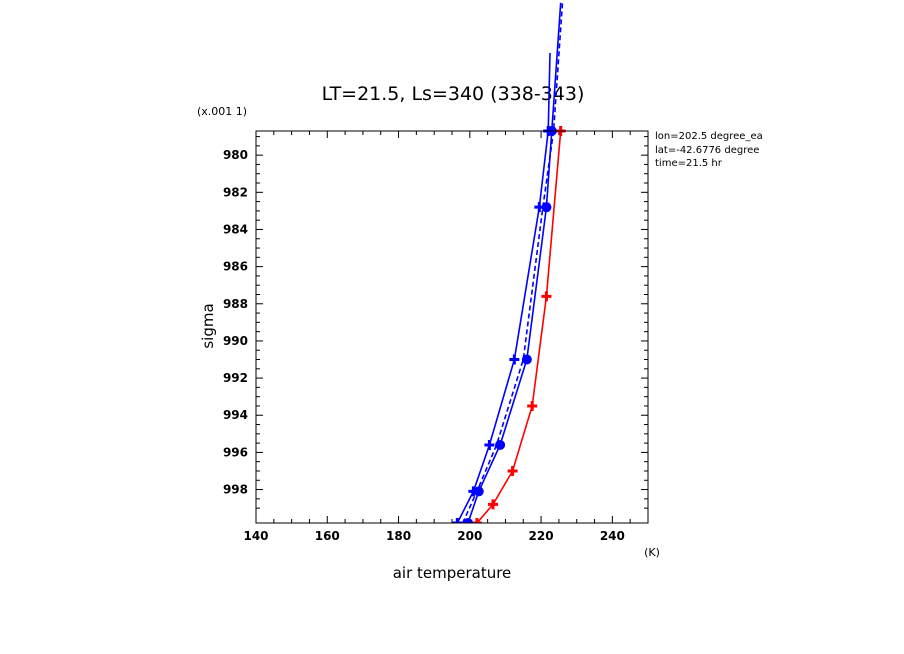 The image size is (904, 654). Describe the element at coordinates (652, 552) in the screenshot. I see `x-unit-label: (K)` at that location.